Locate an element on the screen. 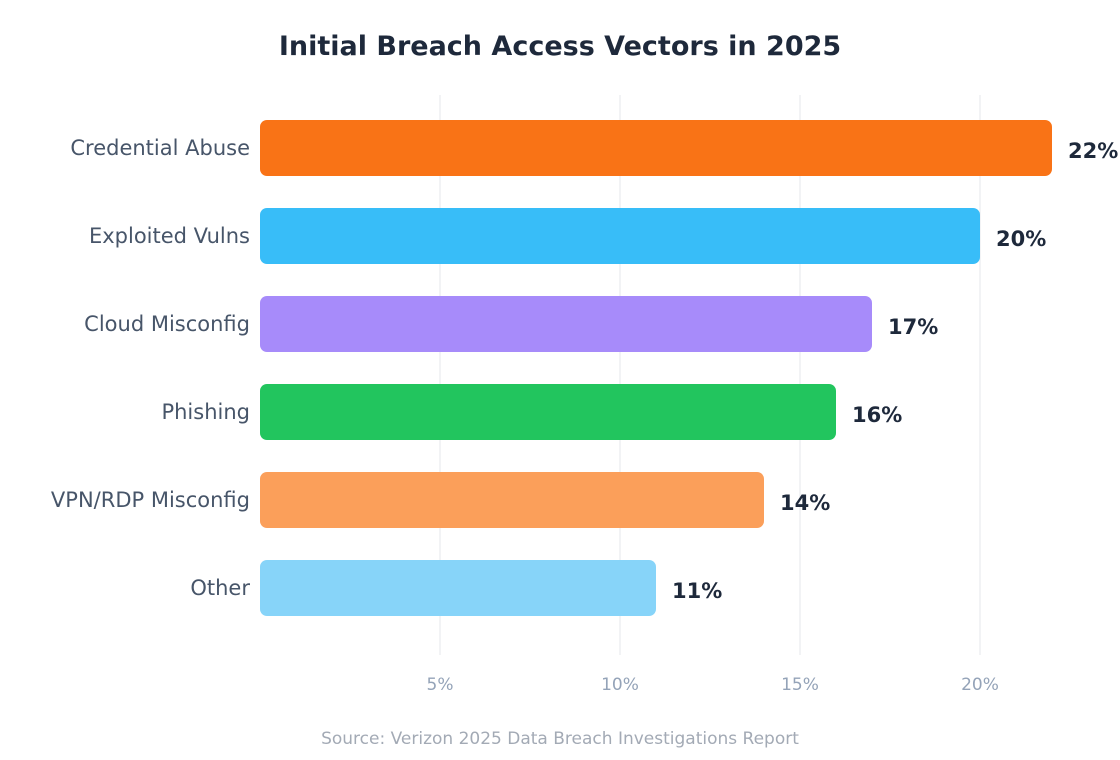 Image resolution: width=1120 pixels, height=760 pixels. value-label: 20% is located at coordinates (1021, 239).